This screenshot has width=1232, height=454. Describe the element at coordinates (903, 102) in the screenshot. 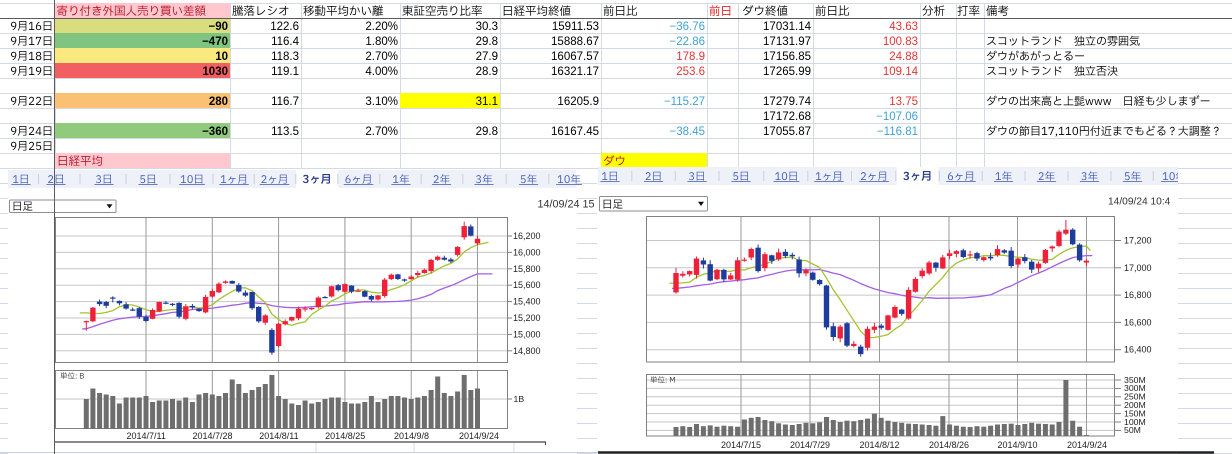

I see `svg-text: 13.75` at that location.